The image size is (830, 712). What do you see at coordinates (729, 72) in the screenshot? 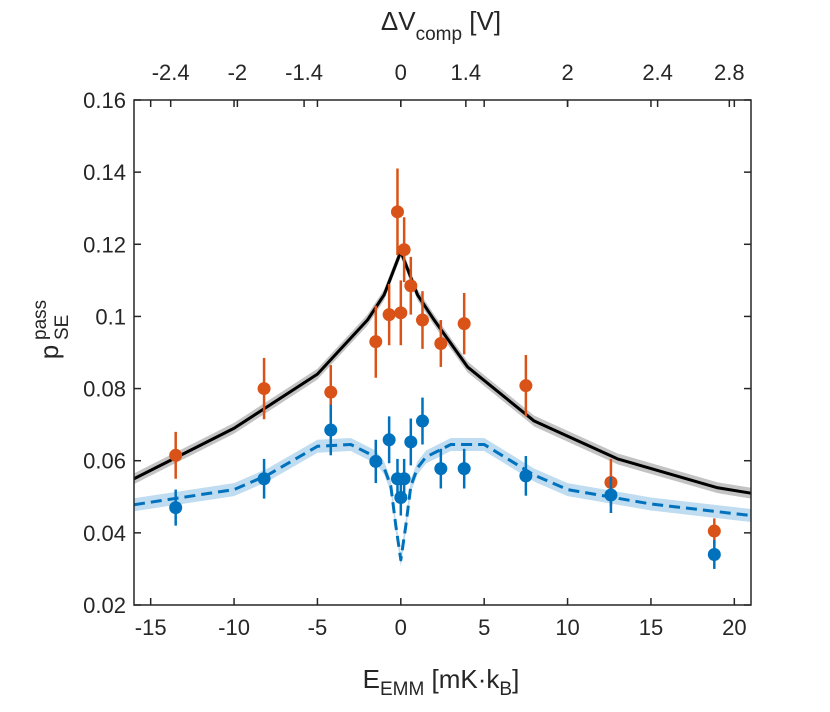
I see `top-x-tick-label: 2.8` at bounding box center [729, 72].